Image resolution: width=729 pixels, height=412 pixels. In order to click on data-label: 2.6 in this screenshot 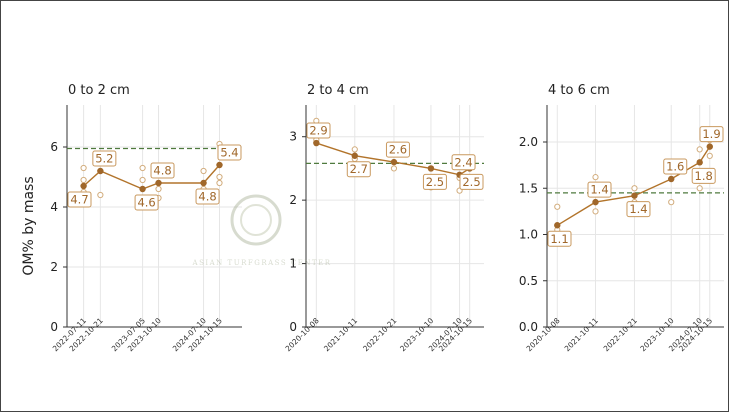, I will do `click(398, 150)`.